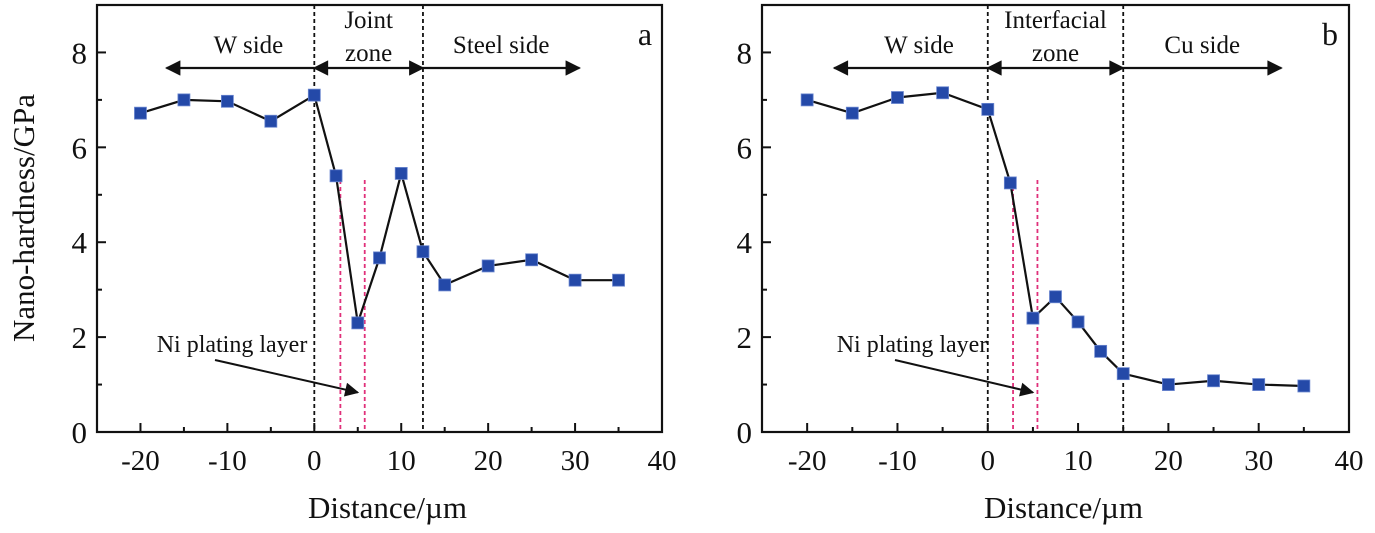  Describe the element at coordinates (1330, 34) in the screenshot. I see `panel-label: b` at that location.